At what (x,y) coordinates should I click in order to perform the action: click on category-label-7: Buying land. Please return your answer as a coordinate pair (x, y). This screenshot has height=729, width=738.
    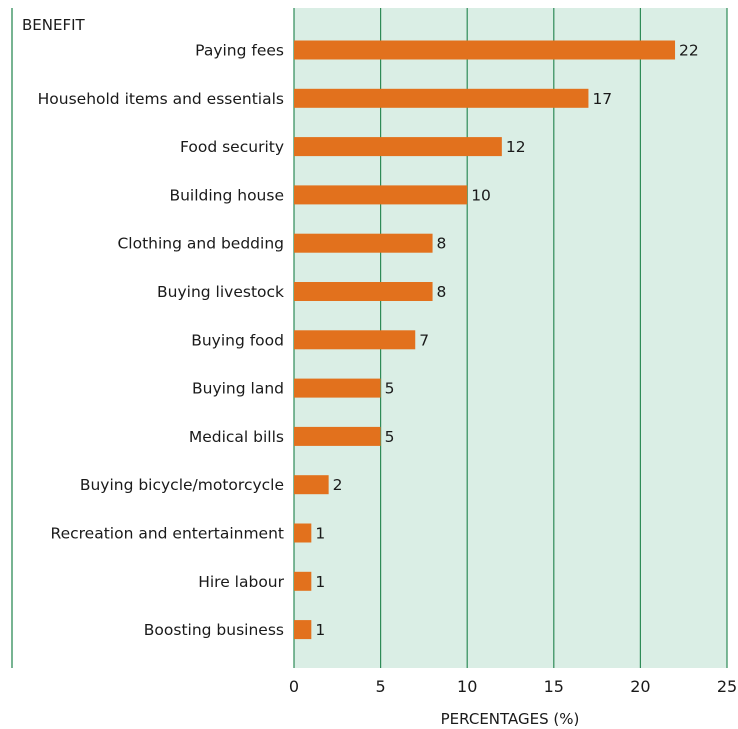
    Looking at the image, I should click on (238, 389).